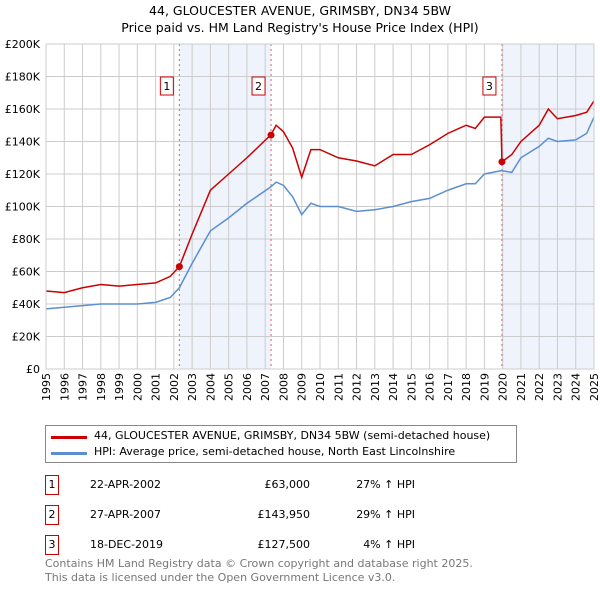 This screenshot has height=590, width=600. Describe the element at coordinates (156, 387) in the screenshot. I see `x-tick-label: 2001` at that location.